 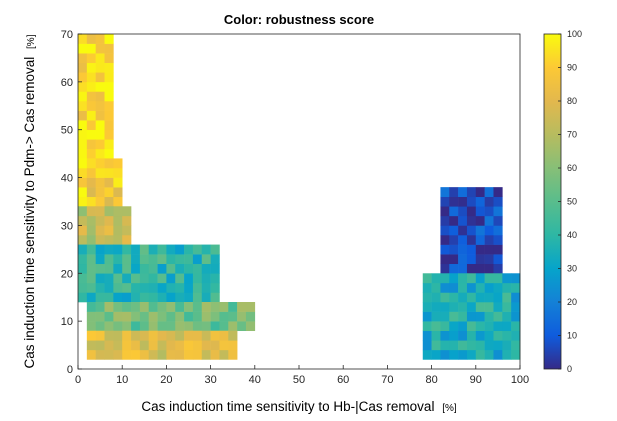 What do you see at coordinates (572, 101) in the screenshot?
I see `colorbar-tick-label: 80` at bounding box center [572, 101].